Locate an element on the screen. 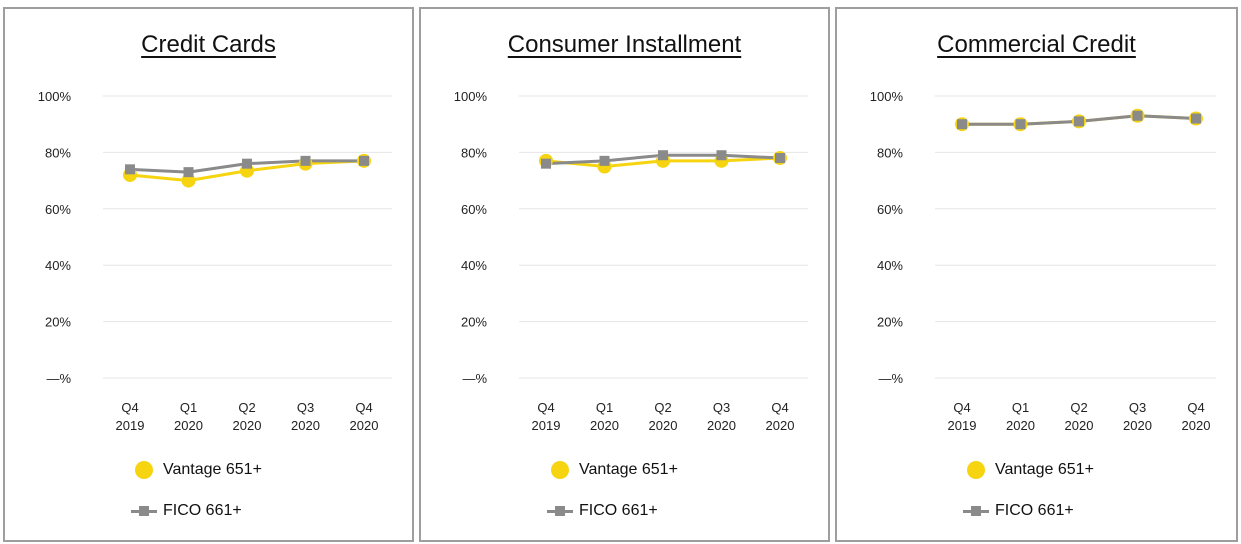 This screenshot has height=544, width=1241. chart-title-text: Commercial Credit is located at coordinates (1036, 44).